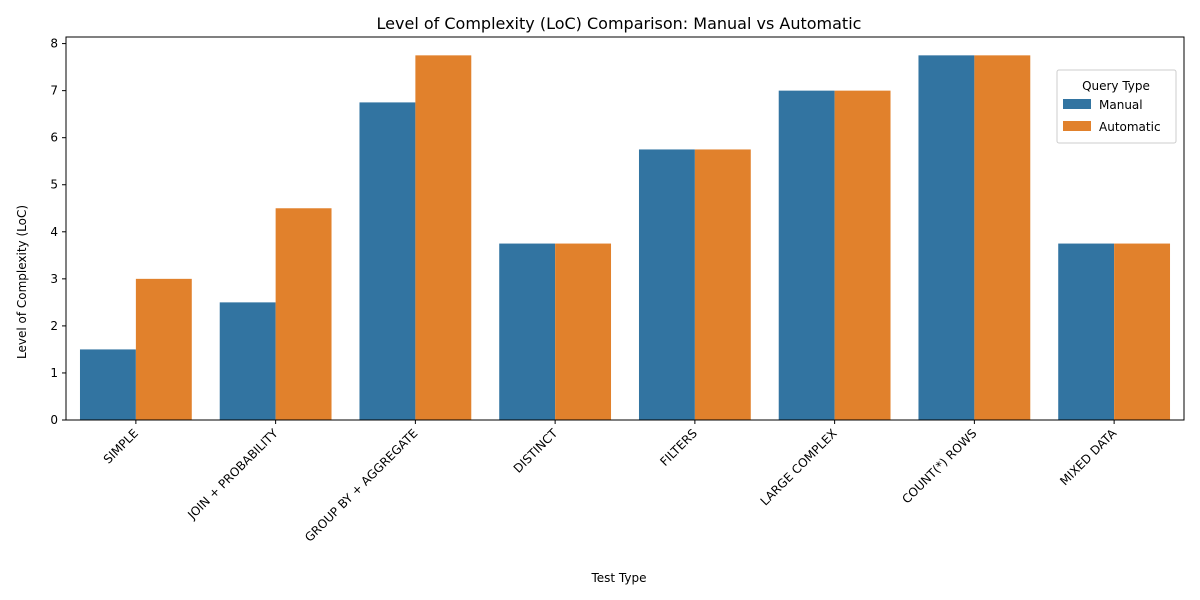 Image resolution: width=1200 pixels, height=600 pixels. What do you see at coordinates (22, 282) in the screenshot?
I see `y-axis-label: Level of Complexity (LoC)` at bounding box center [22, 282].